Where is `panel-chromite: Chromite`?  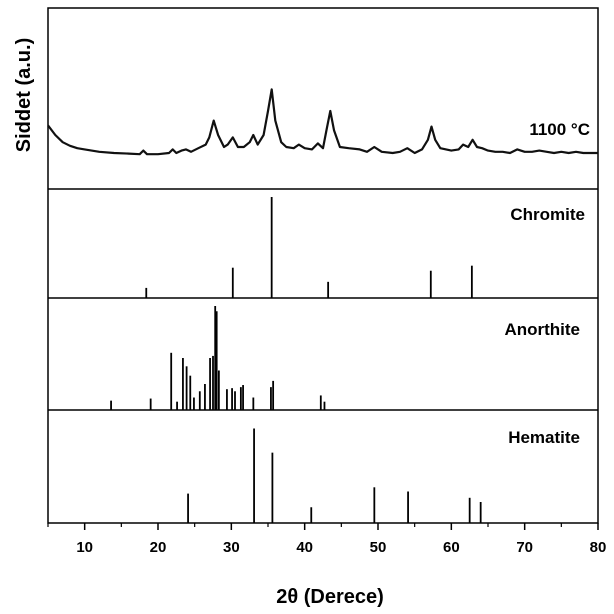
panel-chromite: Chromite is located at coordinates (365, 247).